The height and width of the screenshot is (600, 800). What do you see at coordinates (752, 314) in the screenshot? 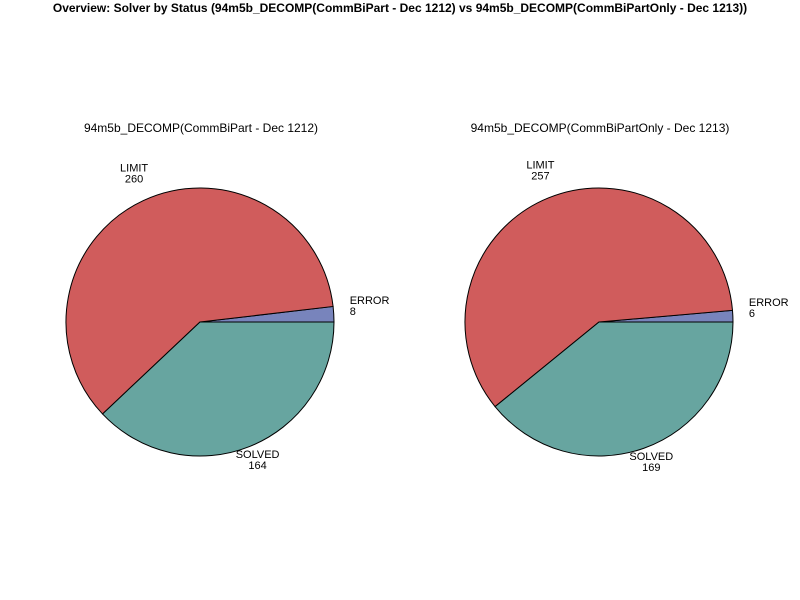
I see `slice-value-error: 6` at bounding box center [752, 314].